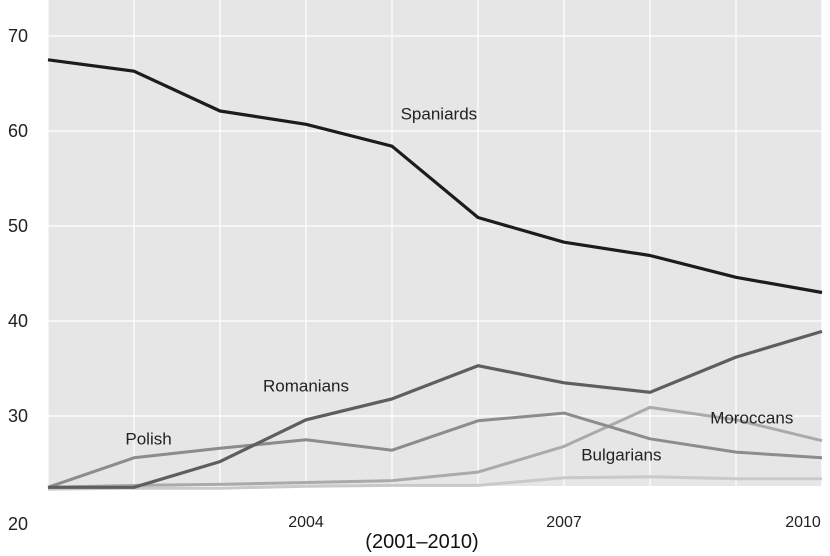 Image resolution: width=830 pixels, height=556 pixels. I want to click on series-label-bulgarians: Bulgarians, so click(621, 455).